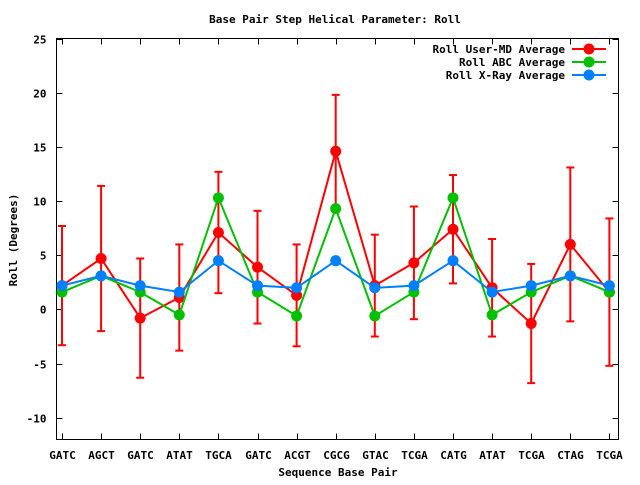 This screenshot has height=485, width=640. Describe the element at coordinates (13, 240) in the screenshot. I see `y-axis-label: Roll (Degrees)` at that location.